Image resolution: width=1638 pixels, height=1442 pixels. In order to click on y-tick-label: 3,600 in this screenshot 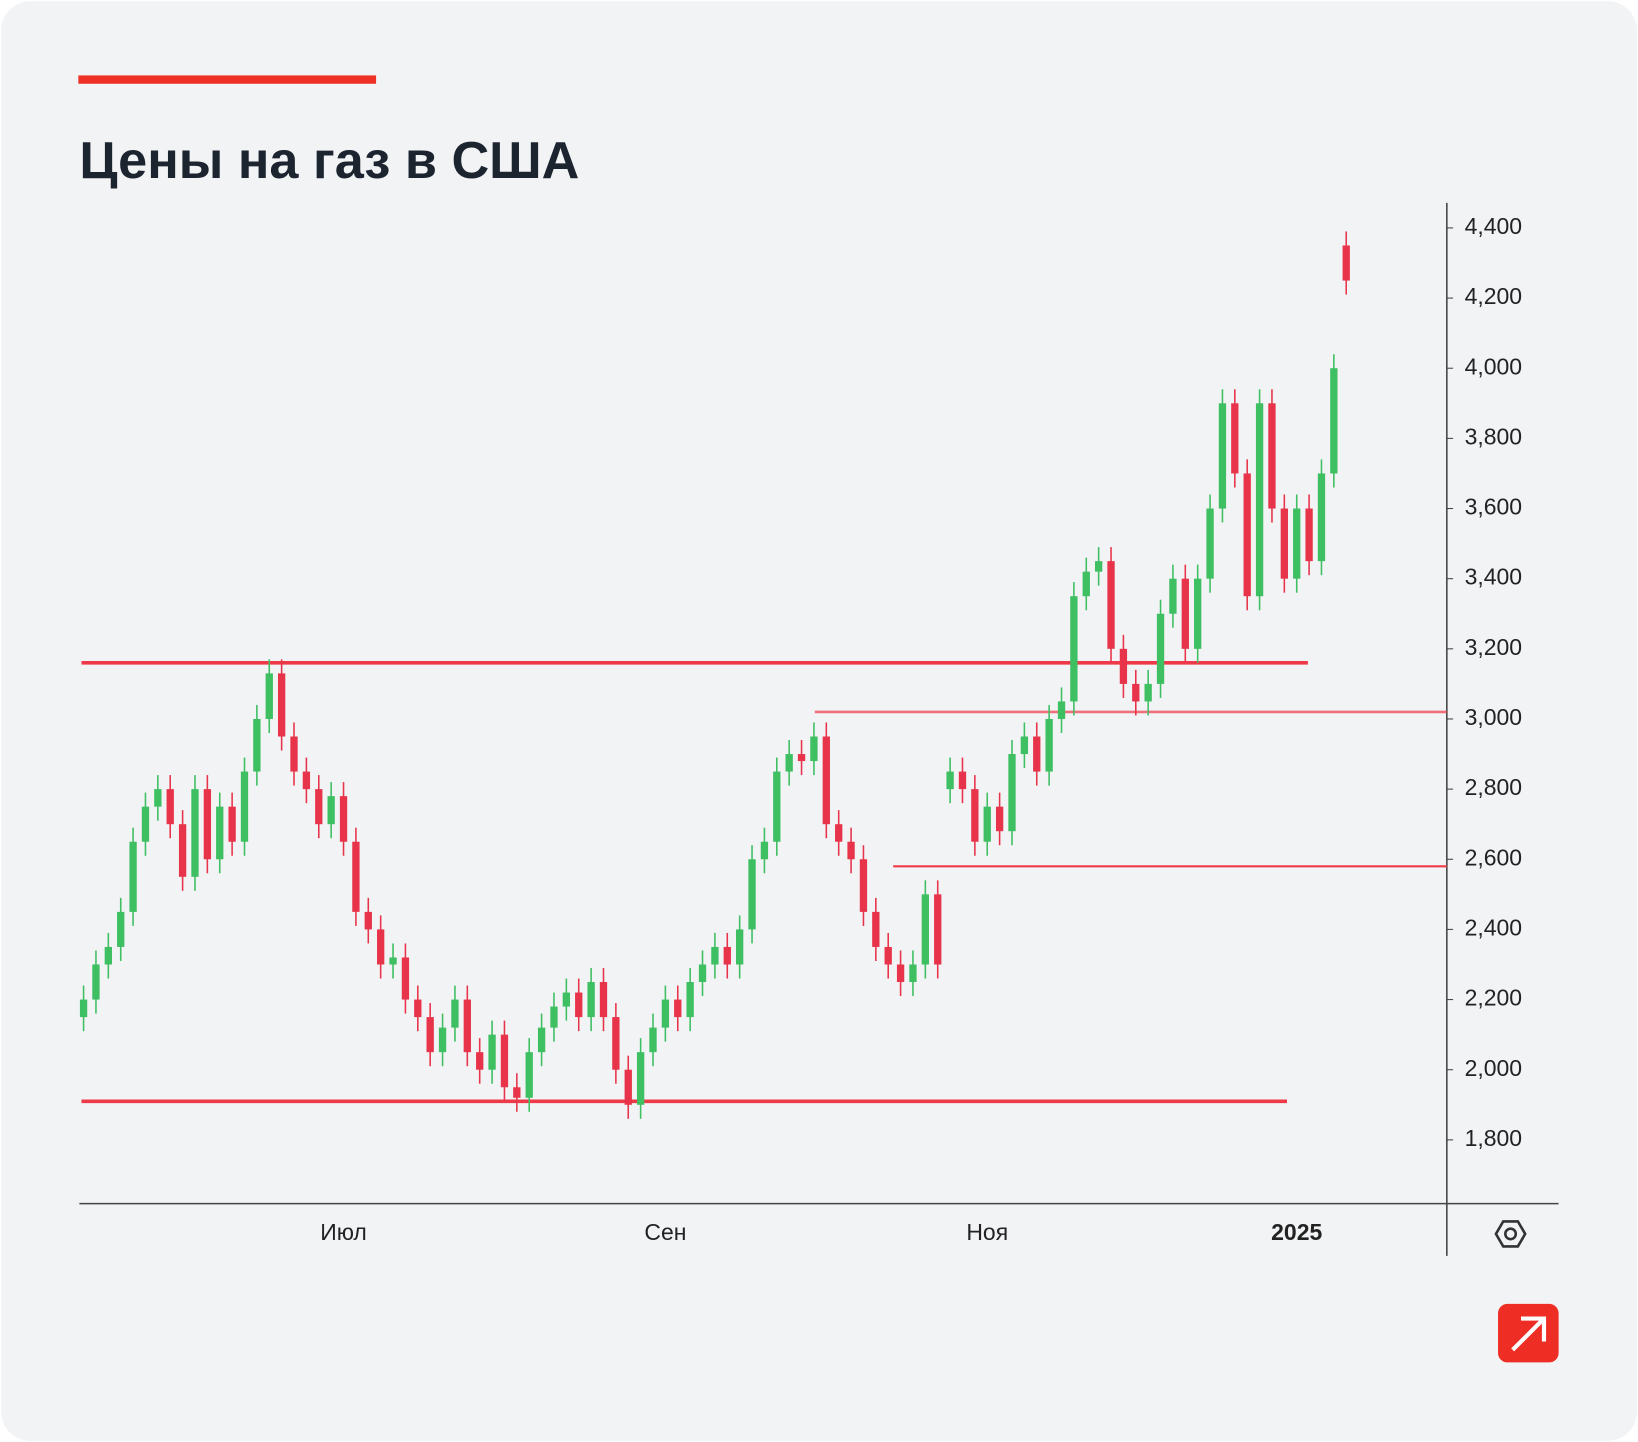, I will do `click(1493, 507)`.